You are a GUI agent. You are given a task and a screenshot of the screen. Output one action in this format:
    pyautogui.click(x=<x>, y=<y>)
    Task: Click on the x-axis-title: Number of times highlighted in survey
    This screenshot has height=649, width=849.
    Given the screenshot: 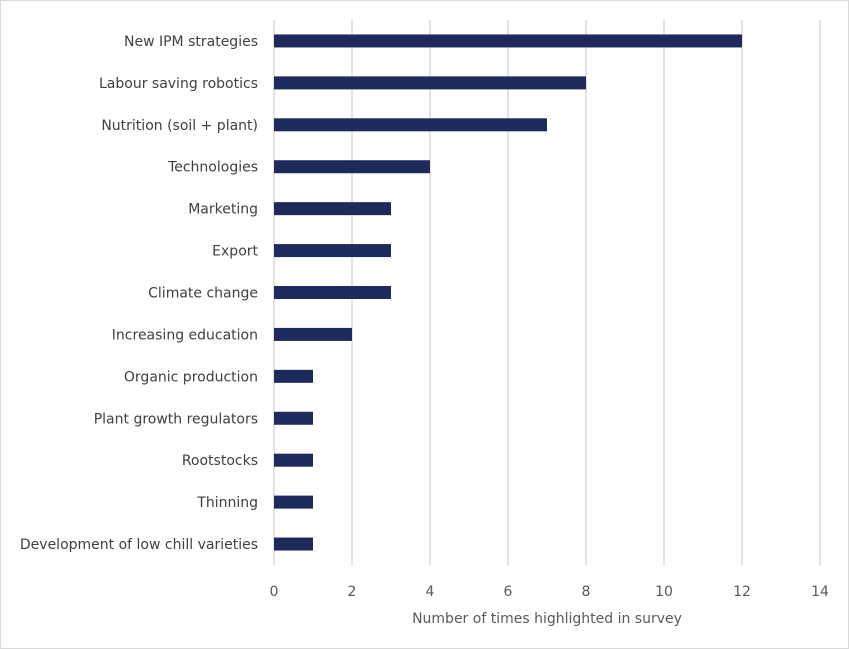 What is the action you would take?
    pyautogui.click(x=547, y=619)
    